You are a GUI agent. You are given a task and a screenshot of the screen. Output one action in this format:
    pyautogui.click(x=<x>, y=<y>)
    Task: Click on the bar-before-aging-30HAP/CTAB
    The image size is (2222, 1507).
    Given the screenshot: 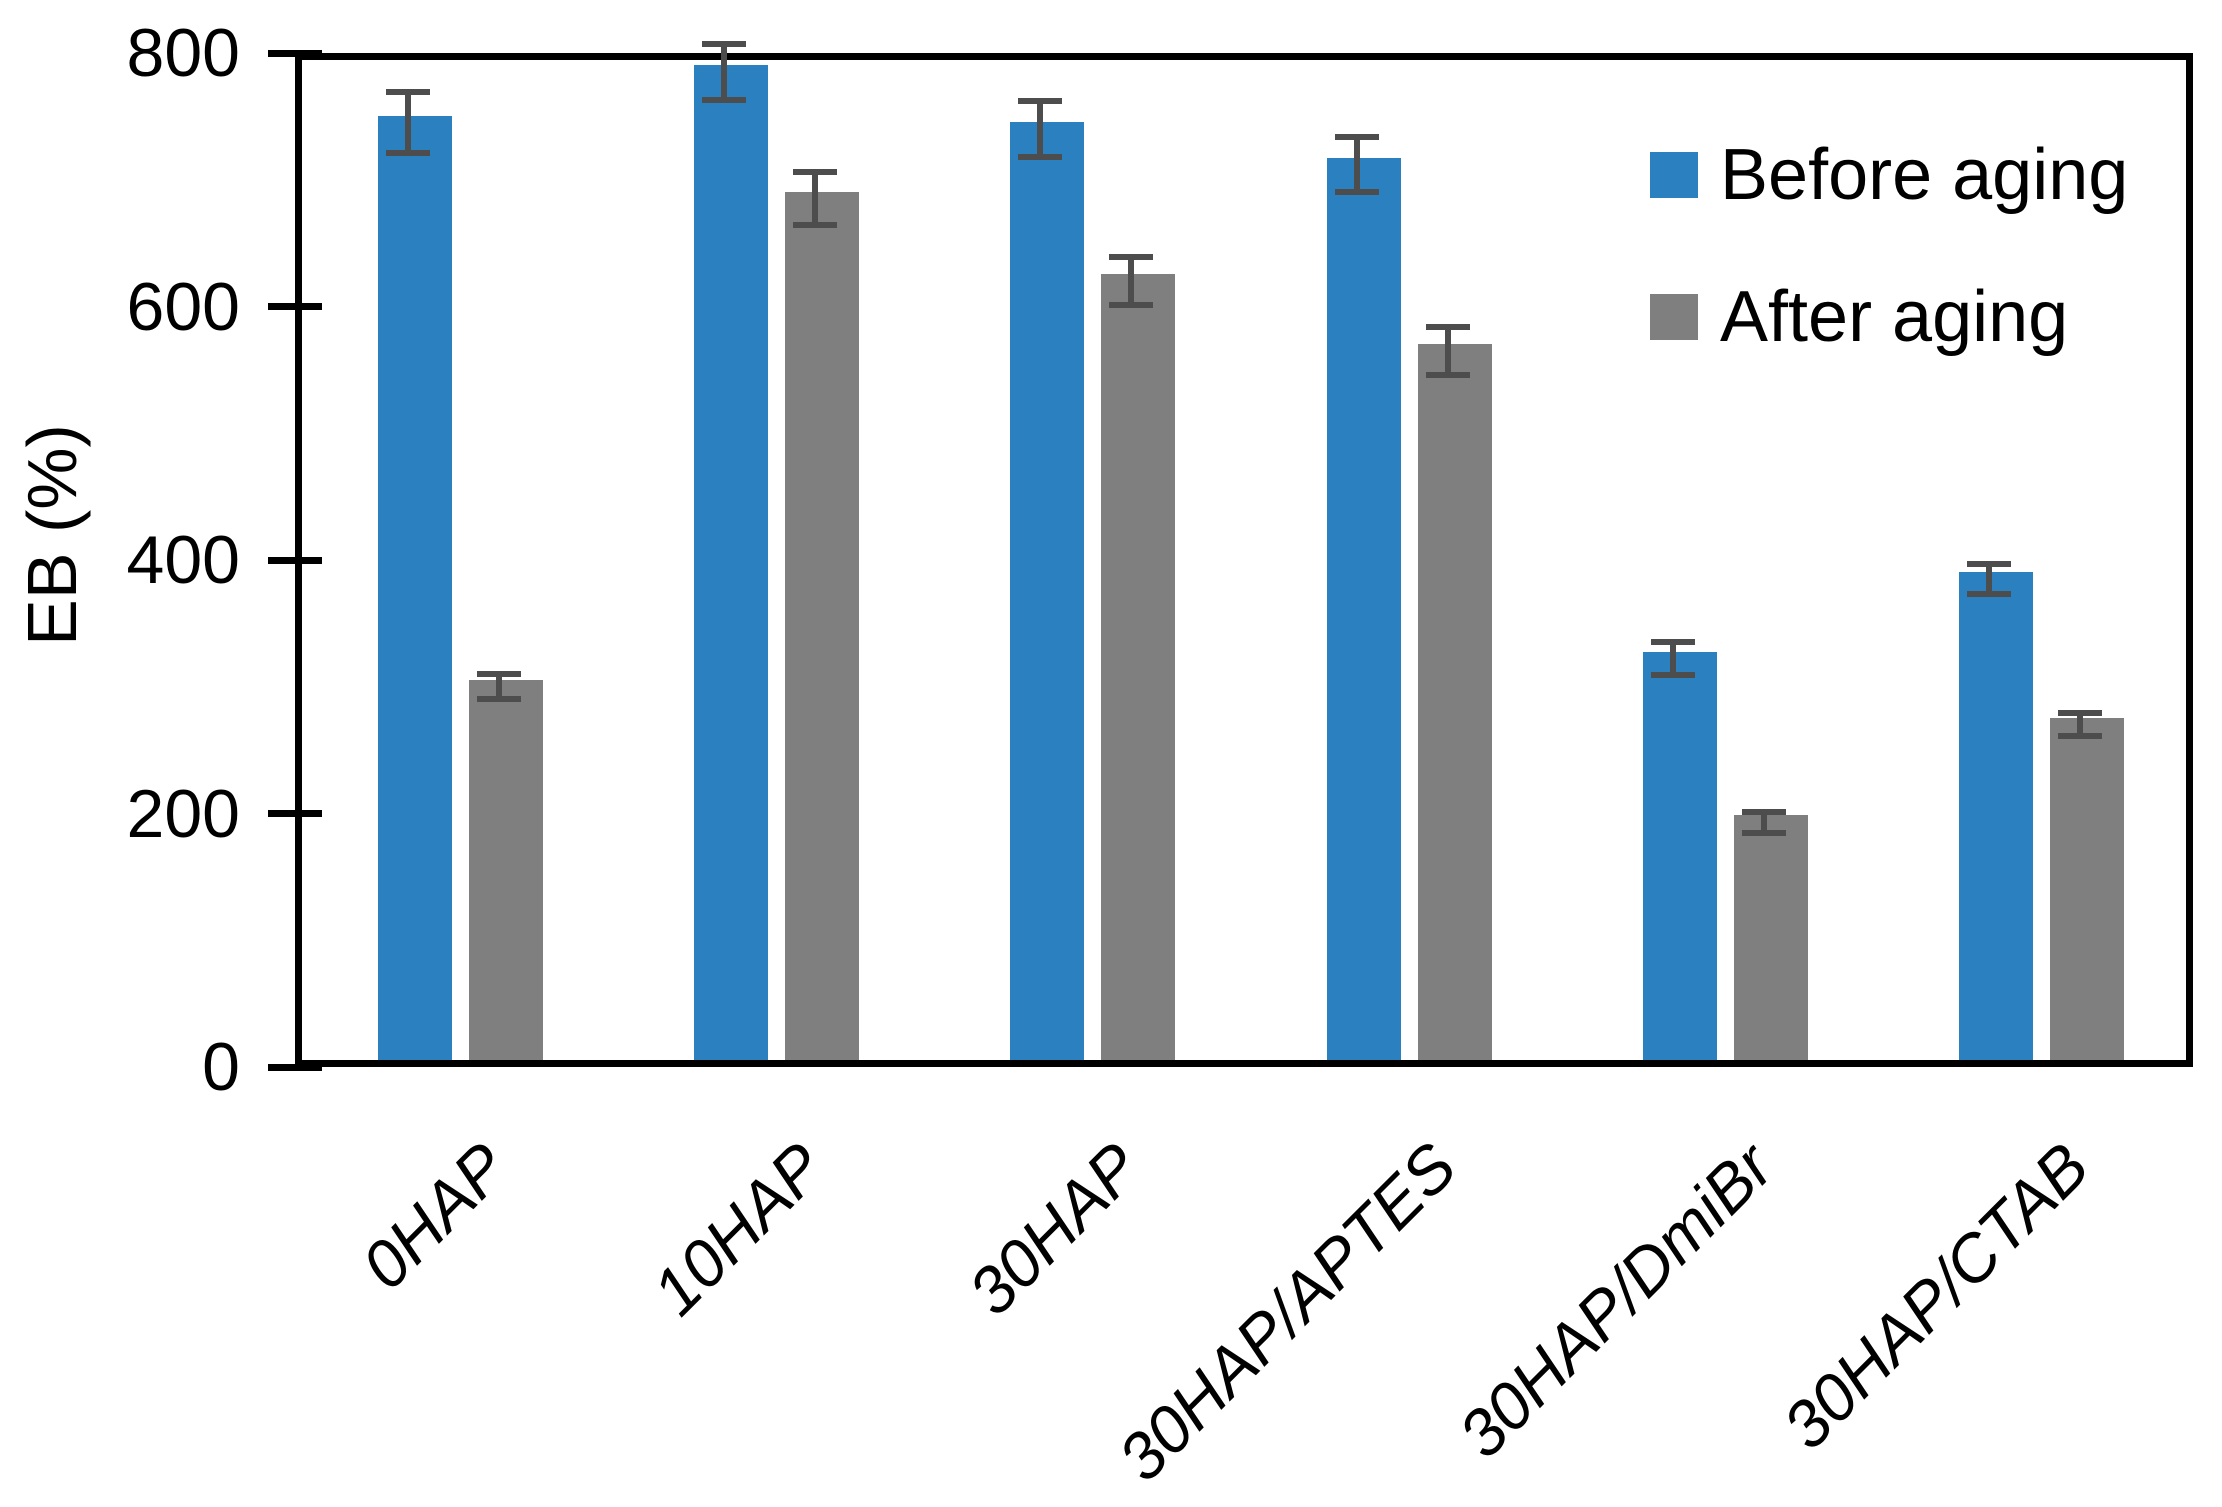 What is the action you would take?
    pyautogui.click(x=1996, y=816)
    